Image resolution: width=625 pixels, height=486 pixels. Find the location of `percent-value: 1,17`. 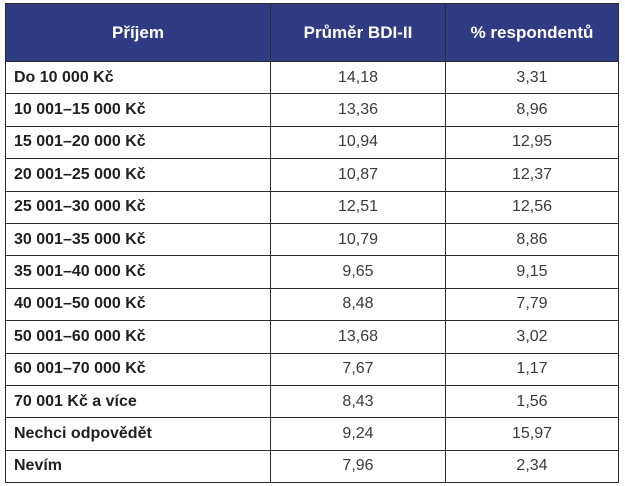

percent-value: 1,17 is located at coordinates (532, 369).